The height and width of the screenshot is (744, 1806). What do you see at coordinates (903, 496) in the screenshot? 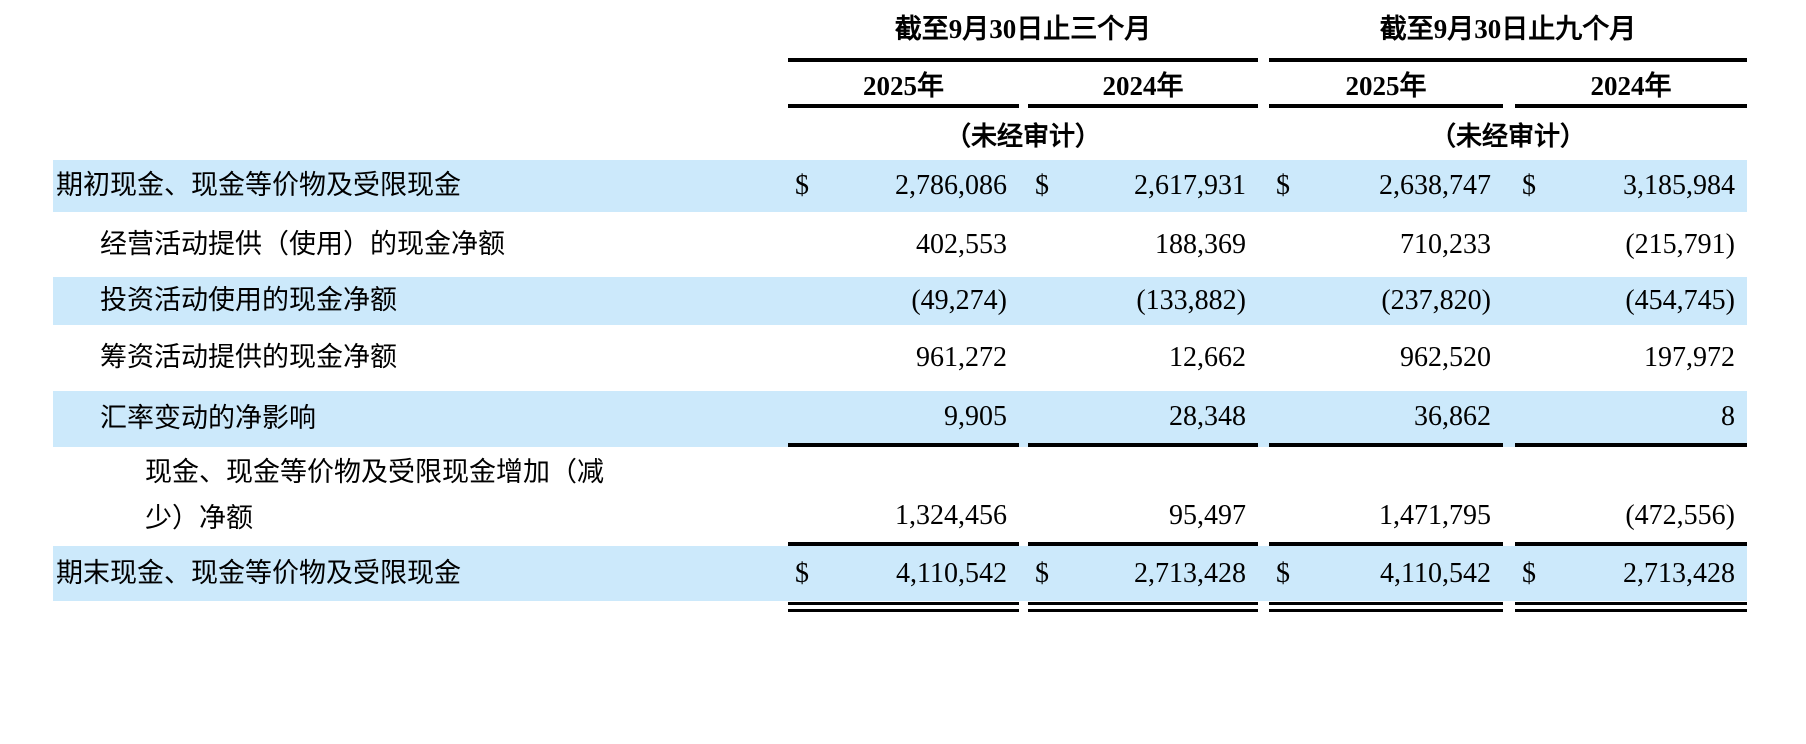
I see `amount-cell: 1,324,456` at bounding box center [903, 496].